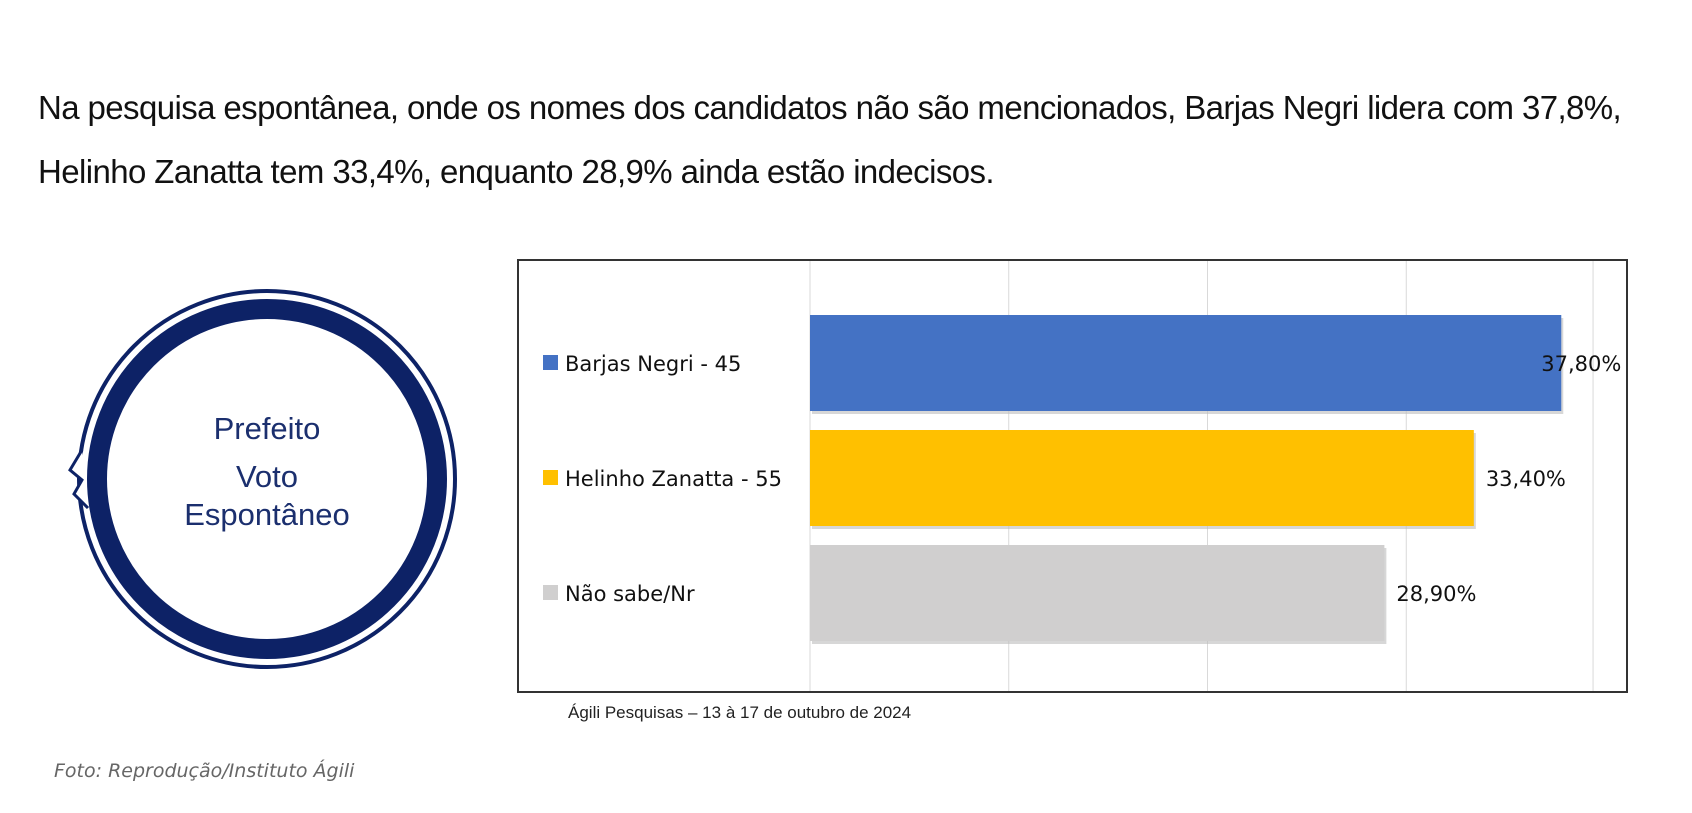  What do you see at coordinates (1526, 479) in the screenshot?
I see `value-label-1: 33,40%` at bounding box center [1526, 479].